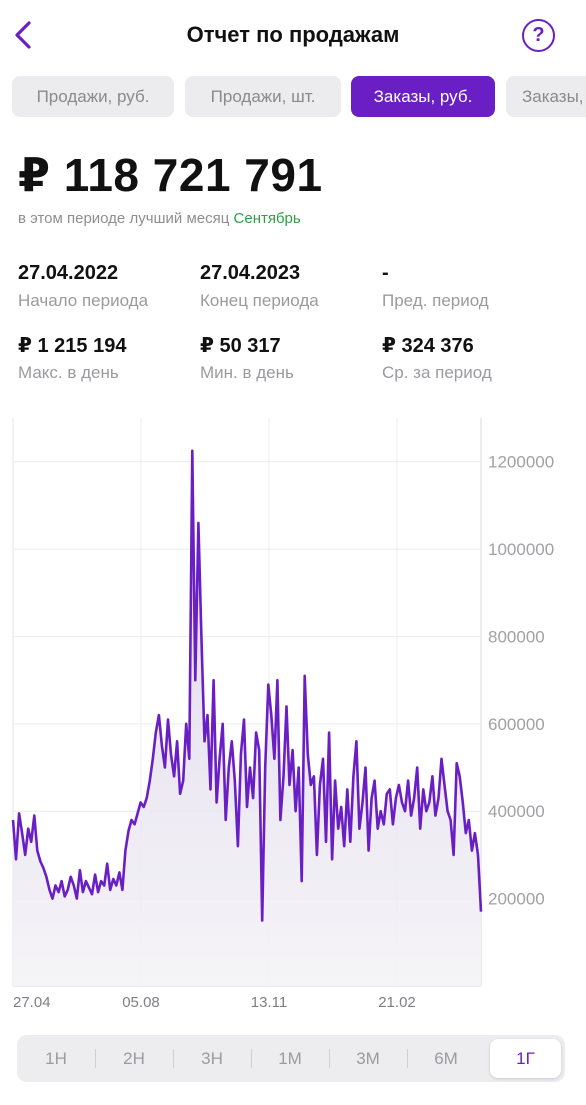 Image resolution: width=586 pixels, height=1105 pixels. What do you see at coordinates (212, 1058) in the screenshot?
I see `range-3w-button: 3Н` at bounding box center [212, 1058].